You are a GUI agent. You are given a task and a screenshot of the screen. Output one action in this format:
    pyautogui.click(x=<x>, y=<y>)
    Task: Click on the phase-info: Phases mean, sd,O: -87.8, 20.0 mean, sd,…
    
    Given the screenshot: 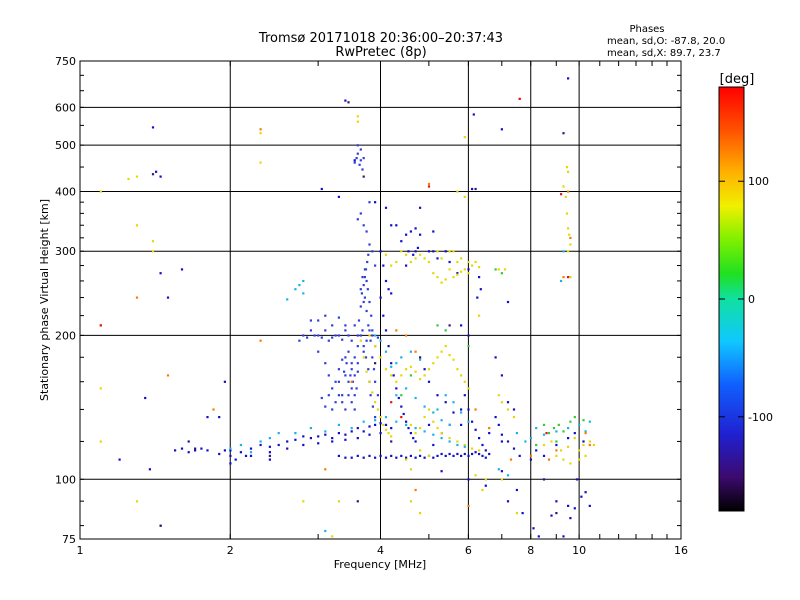 What is the action you would take?
    pyautogui.click(x=666, y=41)
    